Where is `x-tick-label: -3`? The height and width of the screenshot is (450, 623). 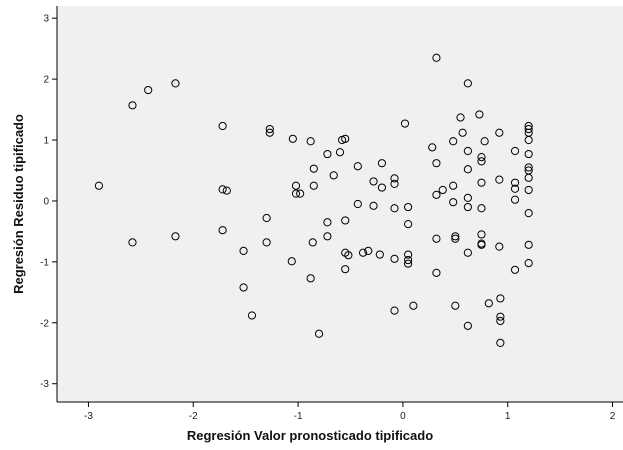 x-tick-label: -3 is located at coordinates (88, 416).